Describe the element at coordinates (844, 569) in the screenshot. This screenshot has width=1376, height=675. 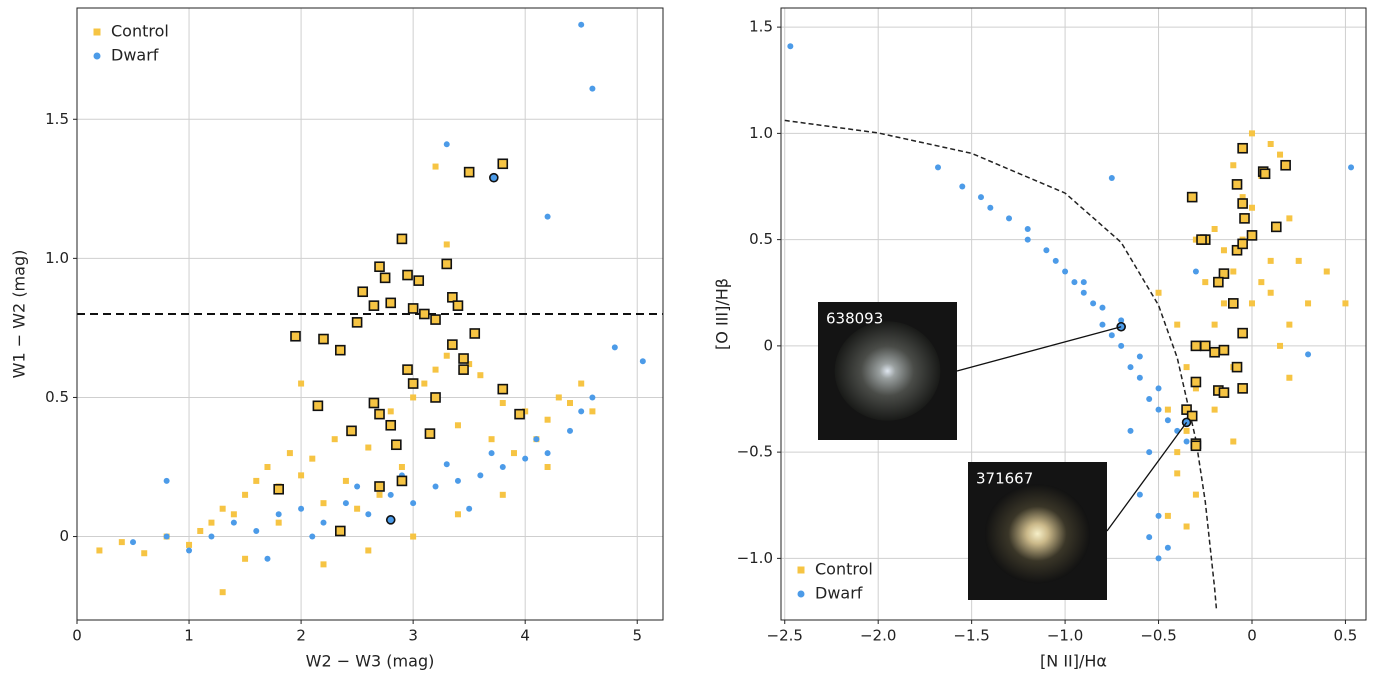
I see `legend-label: Control` at that location.